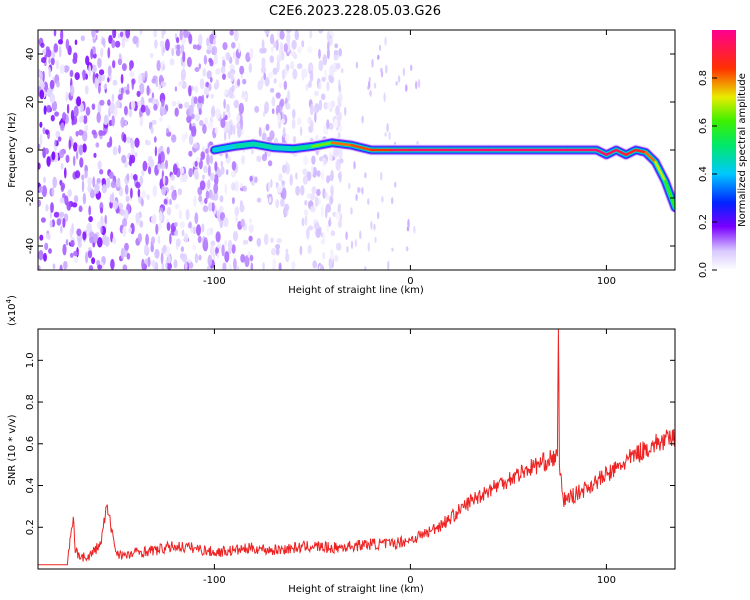 The width and height of the screenshot is (750, 600). I want to click on y-tick-label: 1.0, so click(30, 360).